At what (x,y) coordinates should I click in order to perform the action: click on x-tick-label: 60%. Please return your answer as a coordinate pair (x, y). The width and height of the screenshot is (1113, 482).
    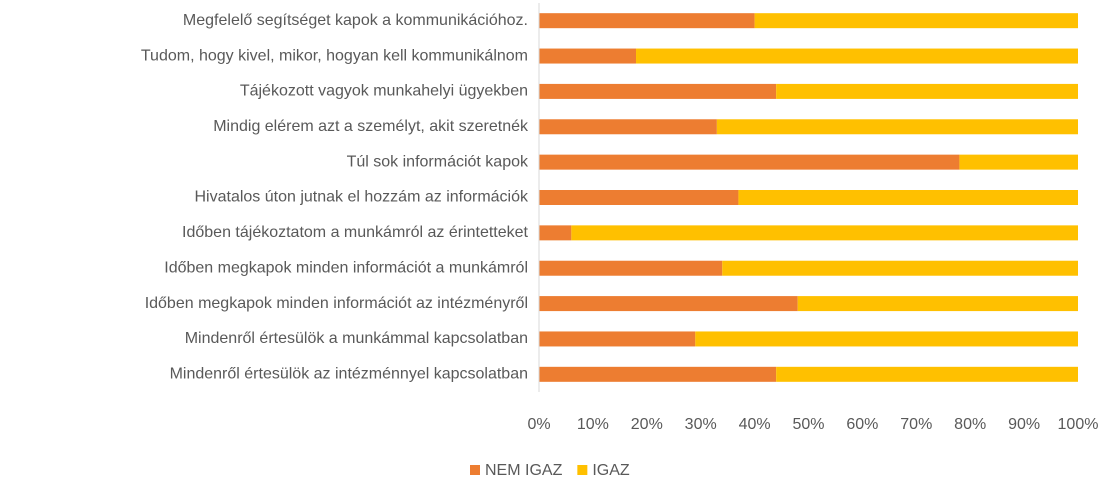
    Looking at the image, I should click on (862, 424).